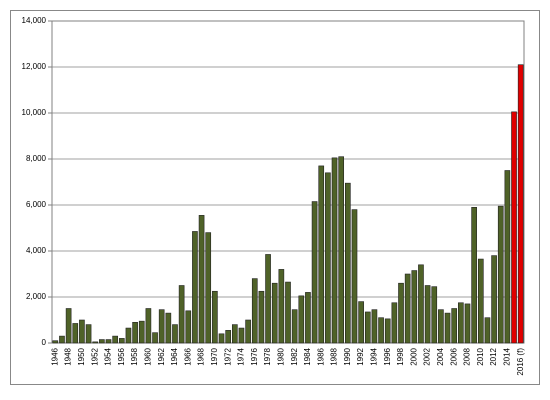 Image resolution: width=550 pixels, height=400 pixels. What do you see at coordinates (480, 356) in the screenshot?
I see `x-tick-label: 2010` at bounding box center [480, 356].